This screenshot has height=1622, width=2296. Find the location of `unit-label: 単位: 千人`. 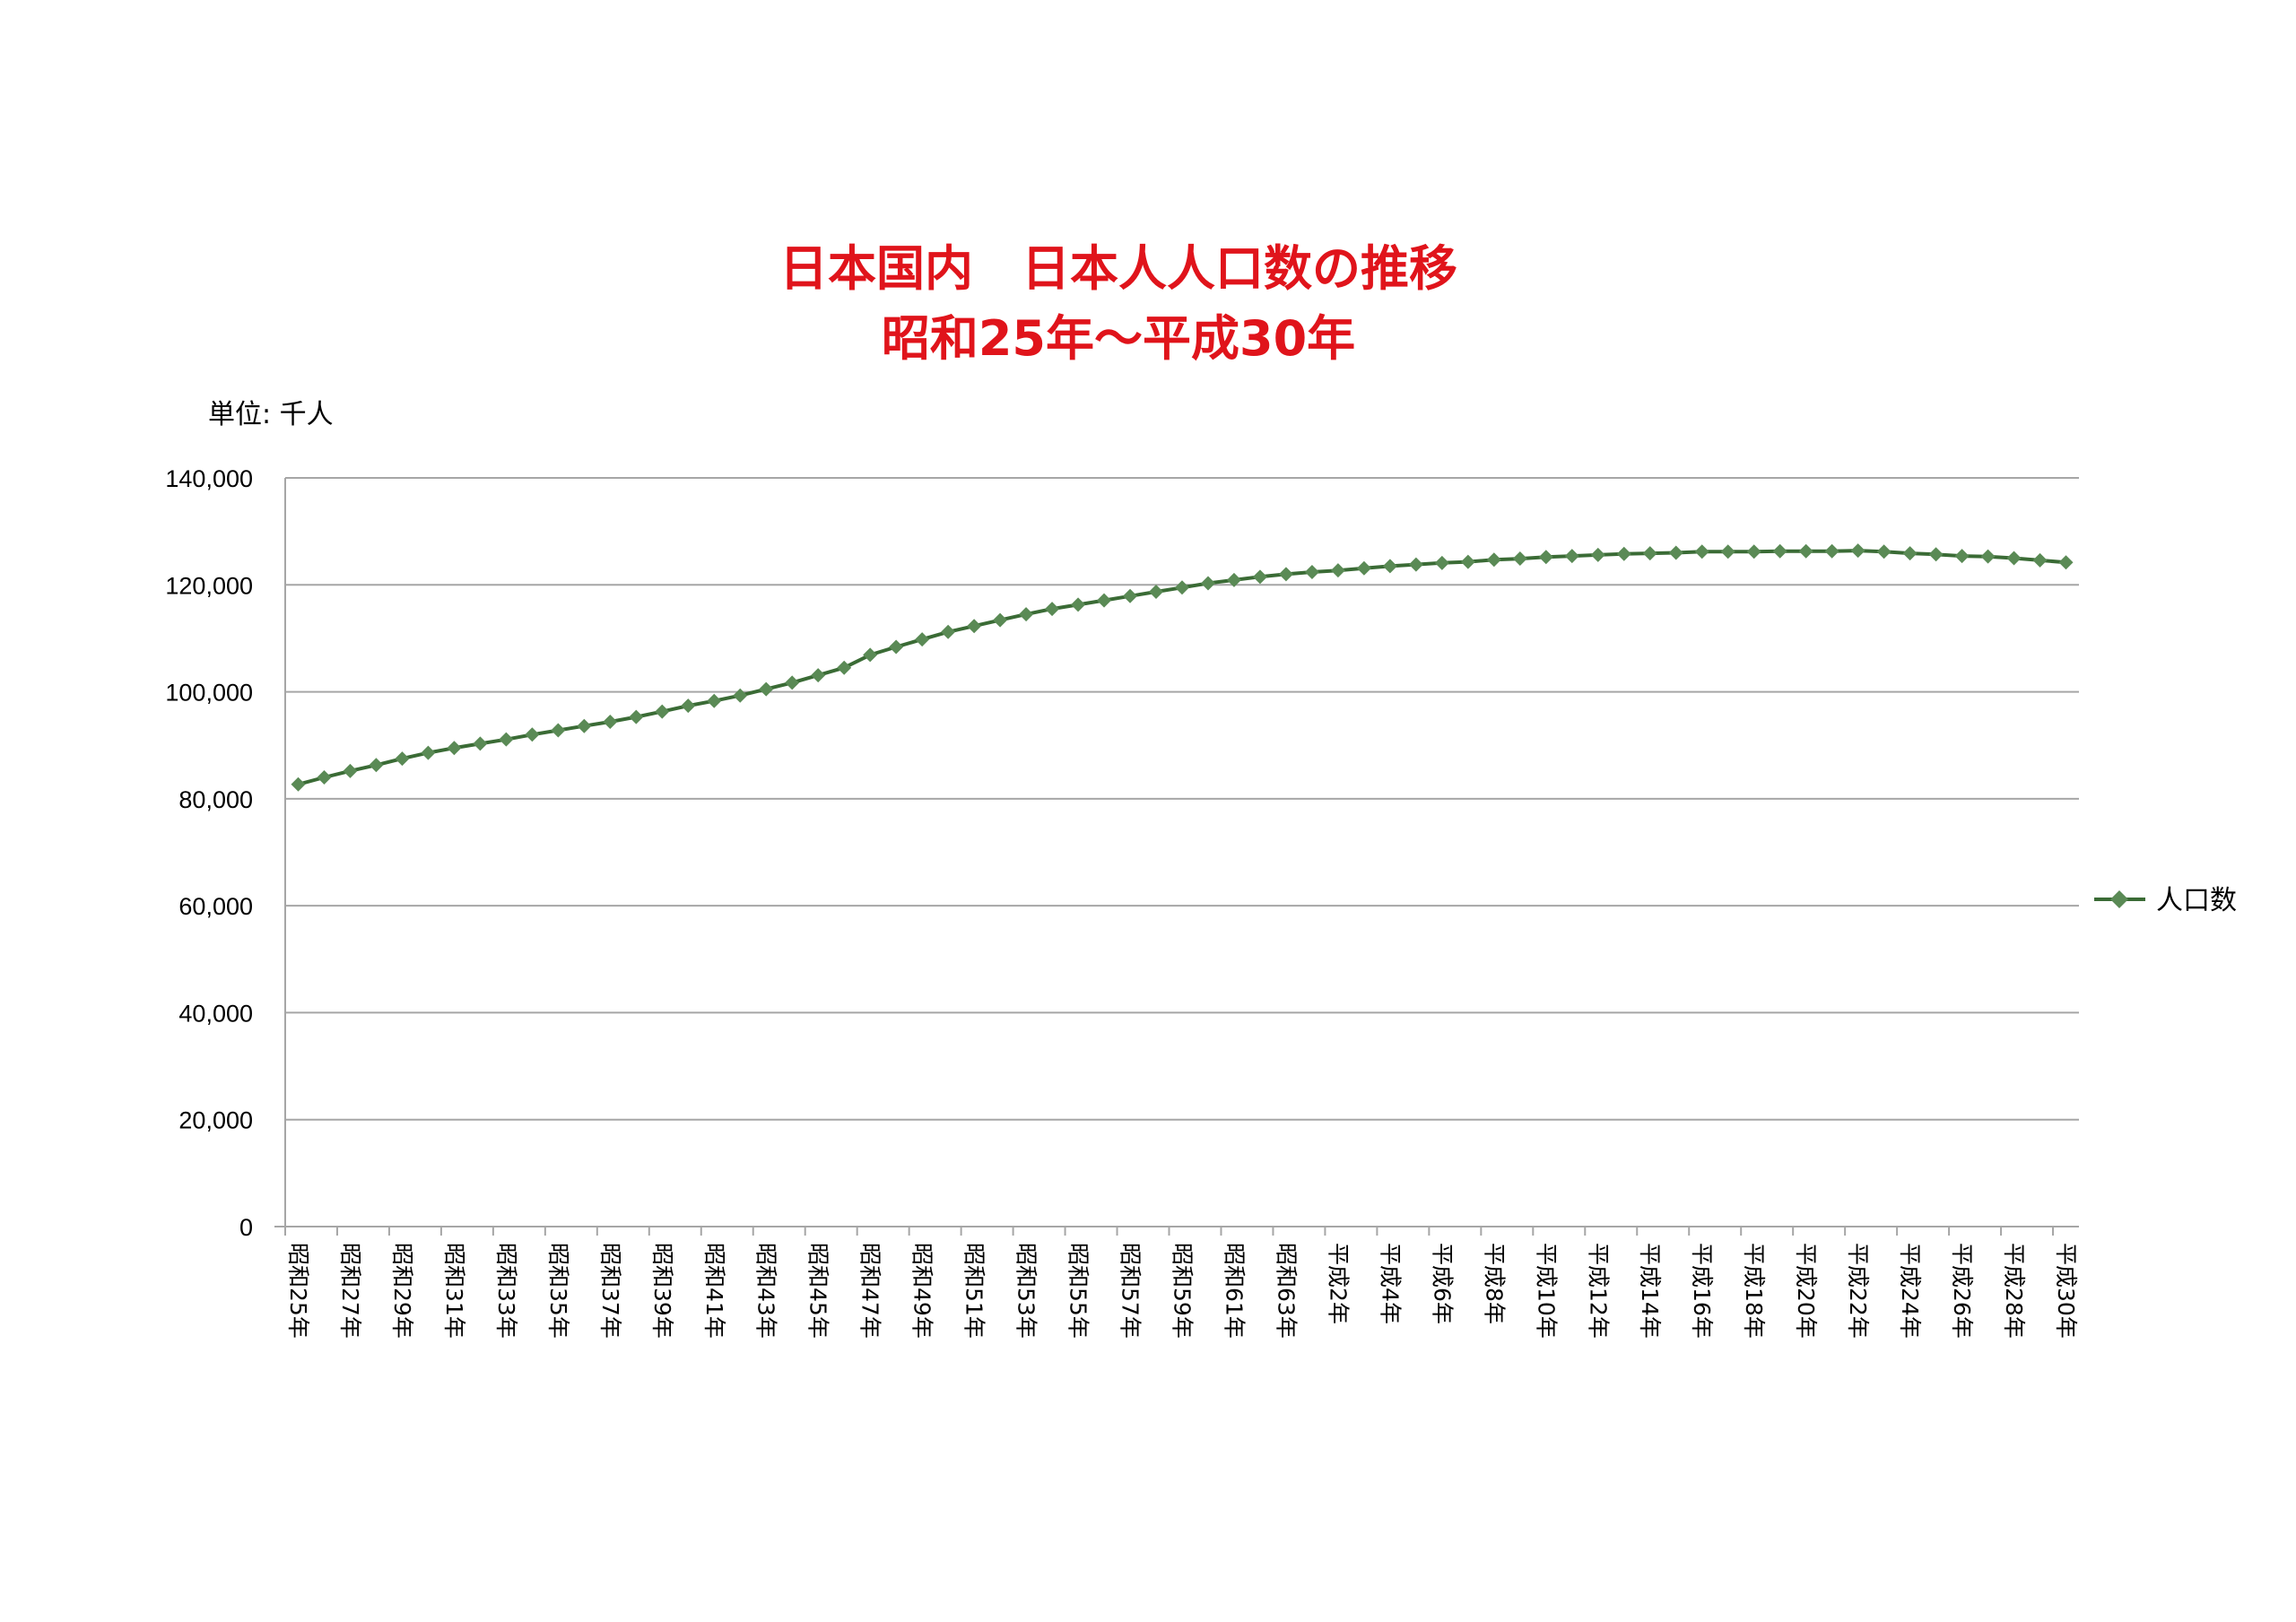

unit-label: 単位: 千人 is located at coordinates (271, 414).